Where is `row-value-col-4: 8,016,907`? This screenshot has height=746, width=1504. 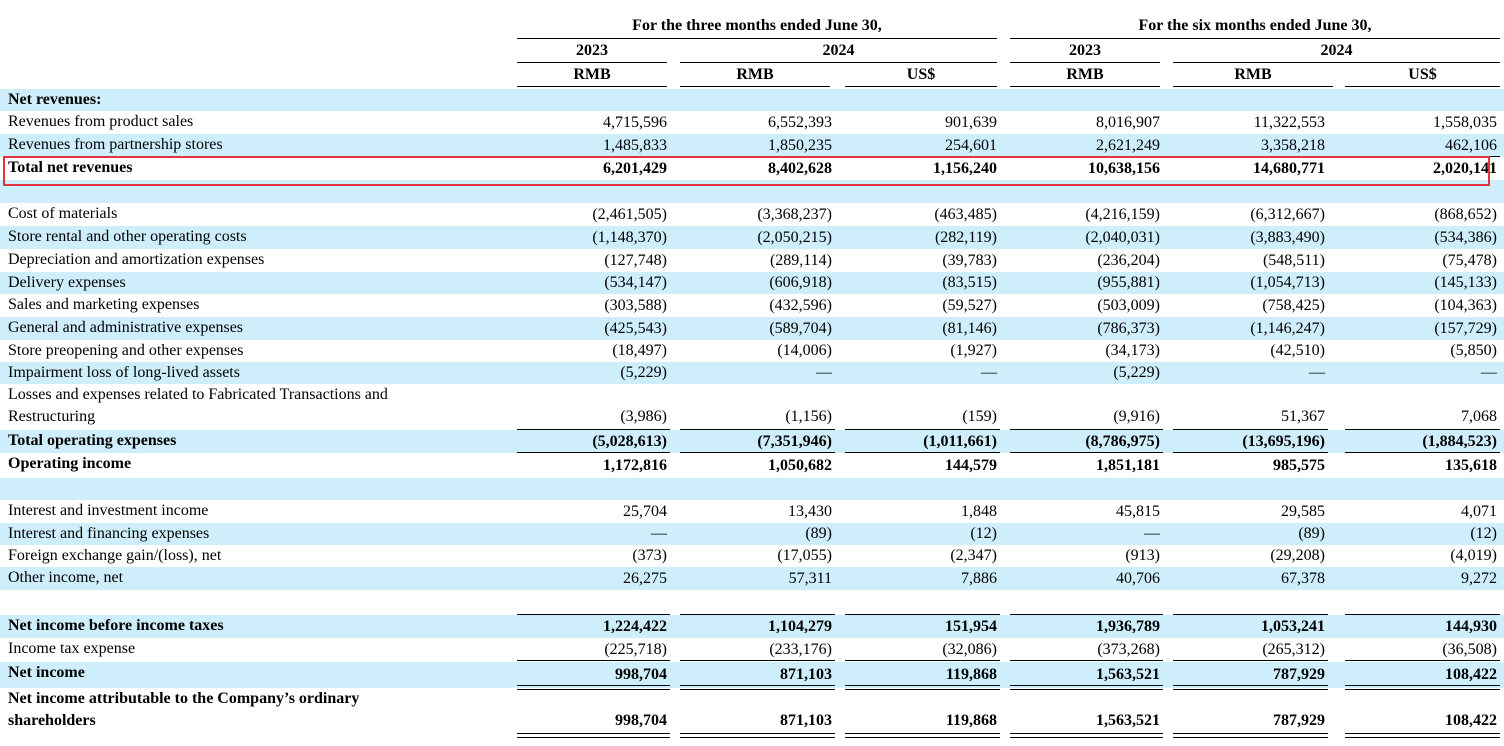
row-value-col-4: 8,016,907 is located at coordinates (1128, 122).